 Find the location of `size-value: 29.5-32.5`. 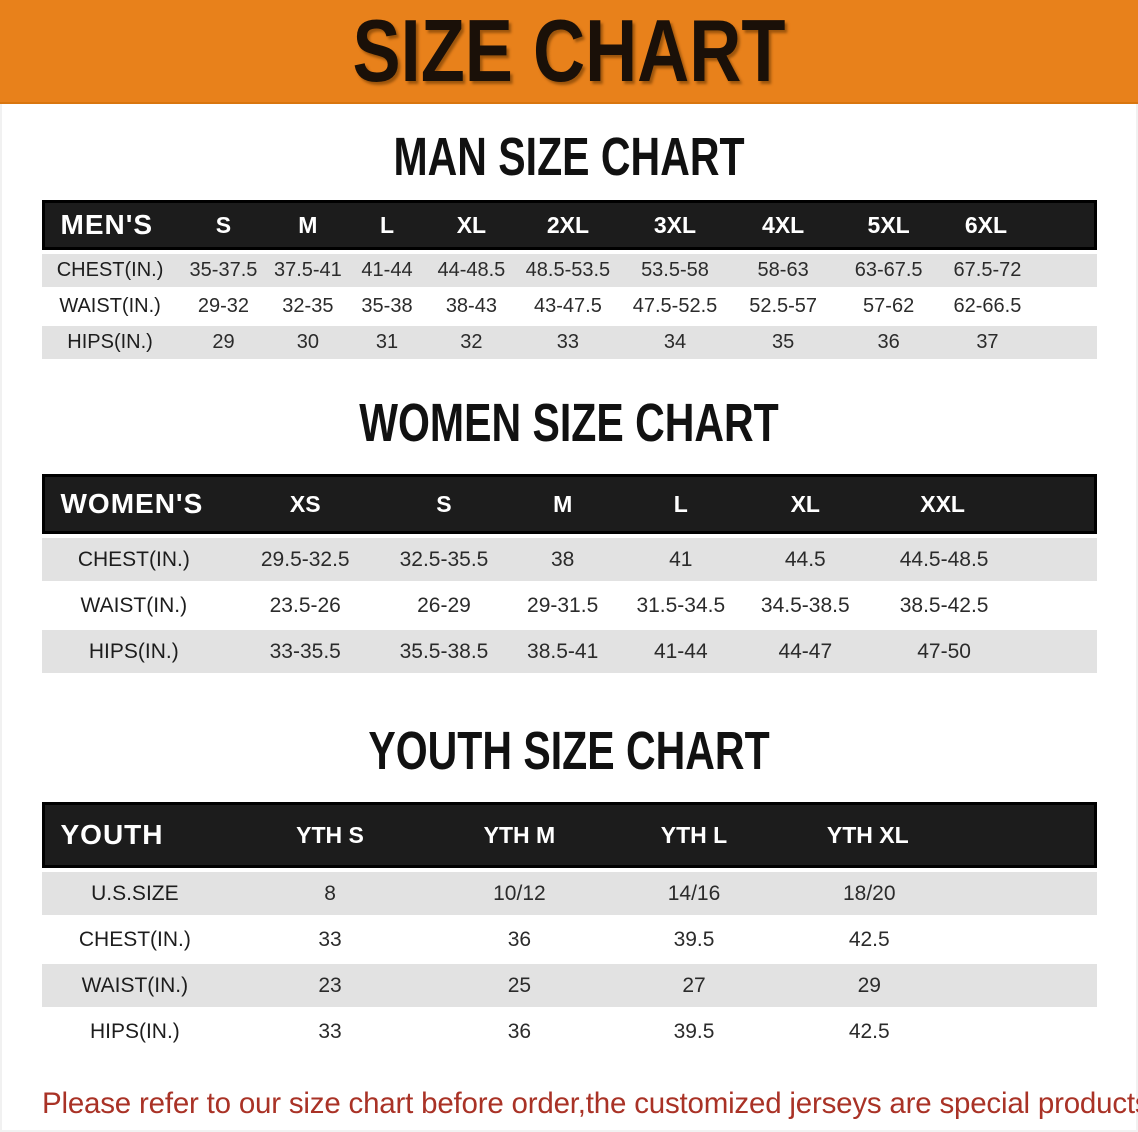

size-value: 29.5-32.5 is located at coordinates (305, 559).